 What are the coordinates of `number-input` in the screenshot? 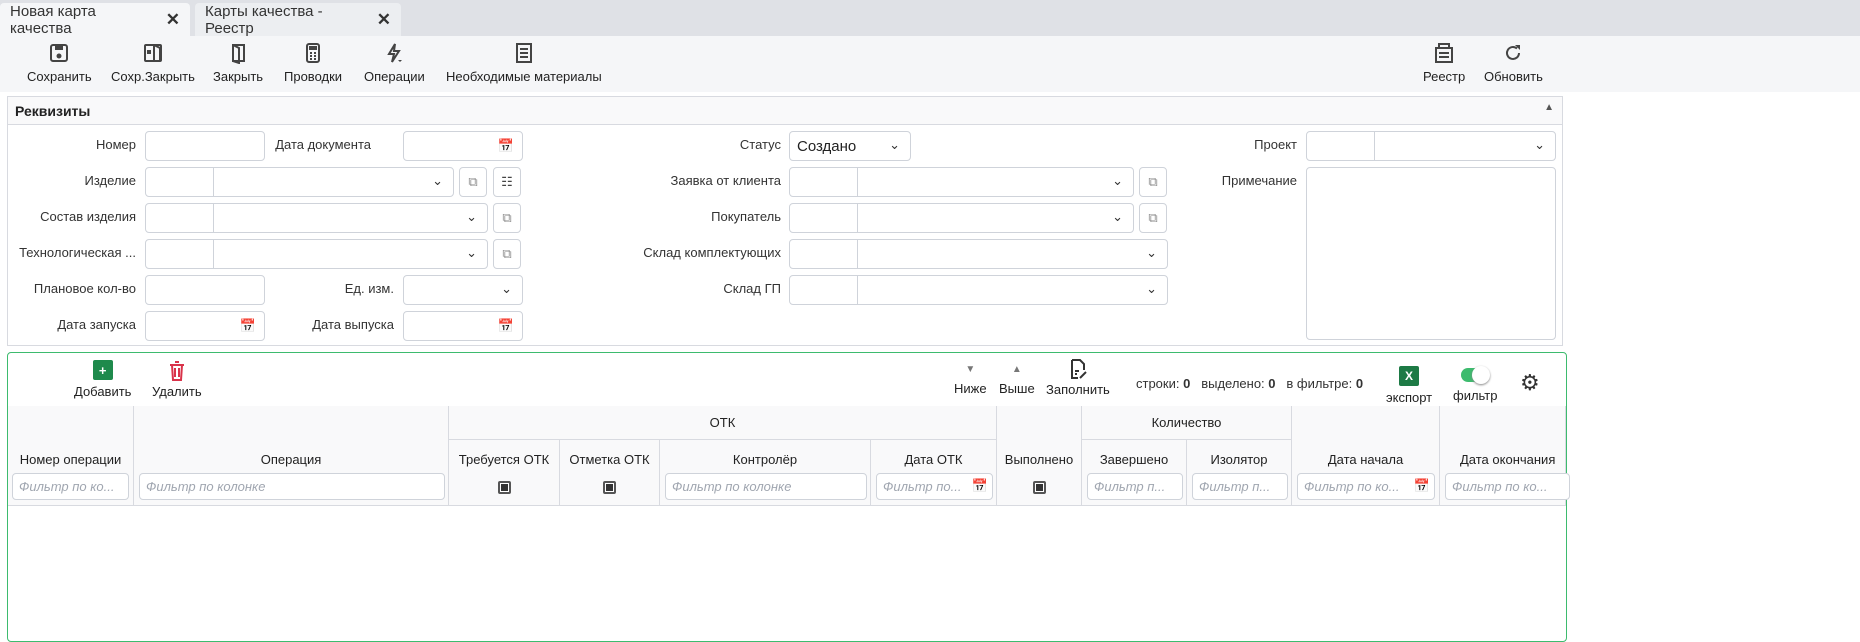 It's located at (205, 146).